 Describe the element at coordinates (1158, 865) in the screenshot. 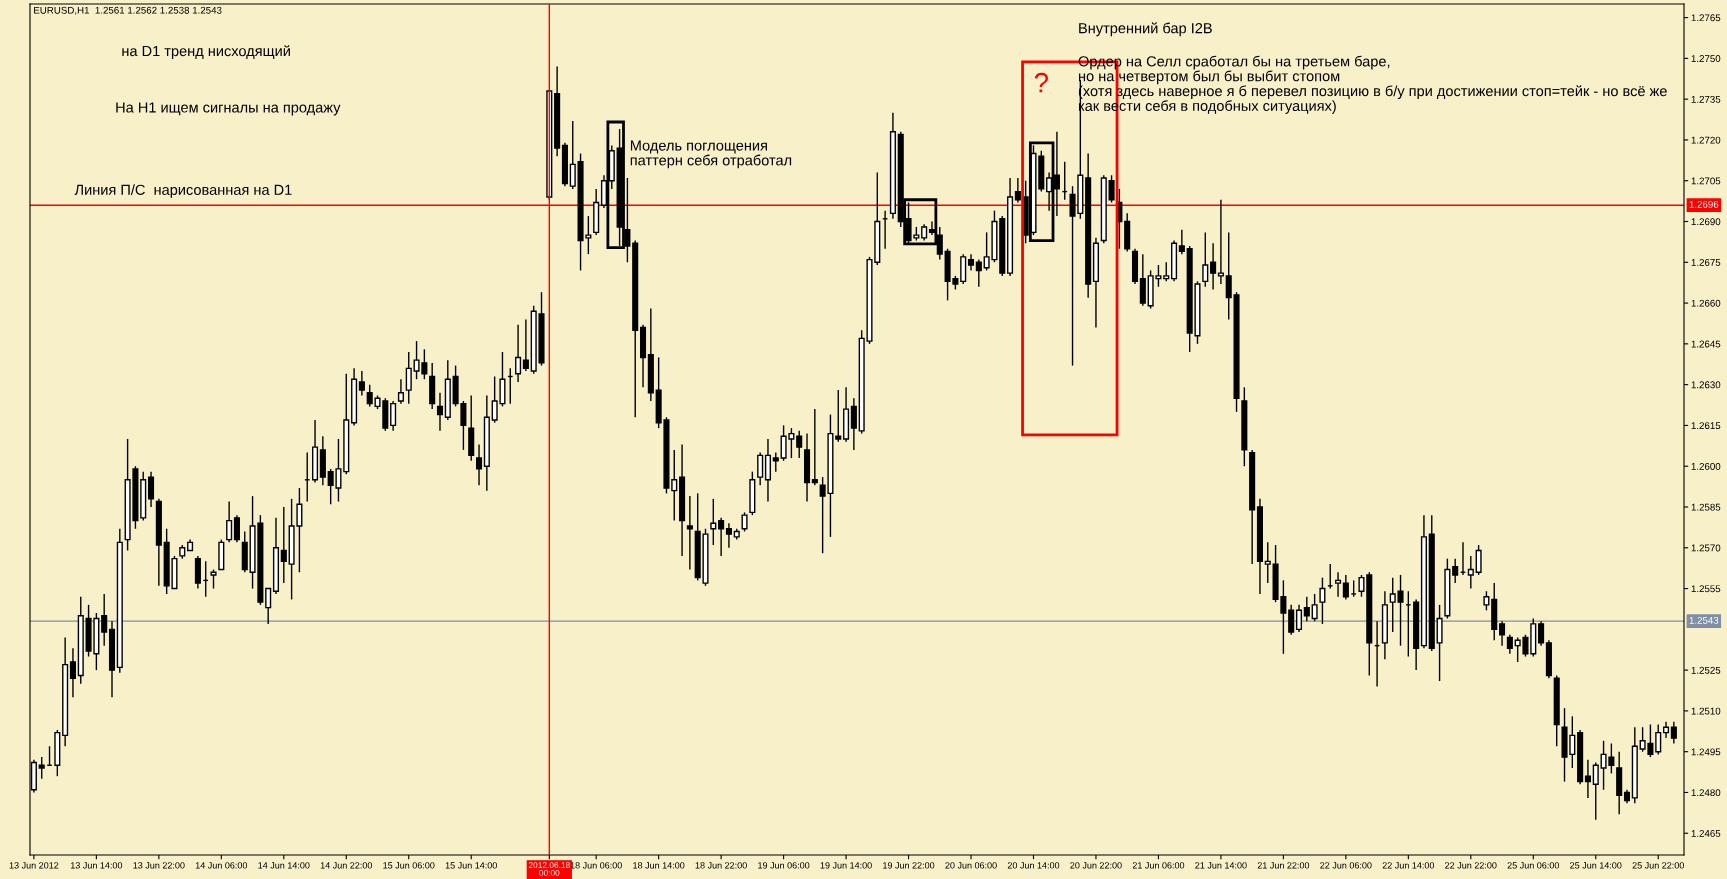

I see `x-tick-label: 21 Jun 06:00` at that location.